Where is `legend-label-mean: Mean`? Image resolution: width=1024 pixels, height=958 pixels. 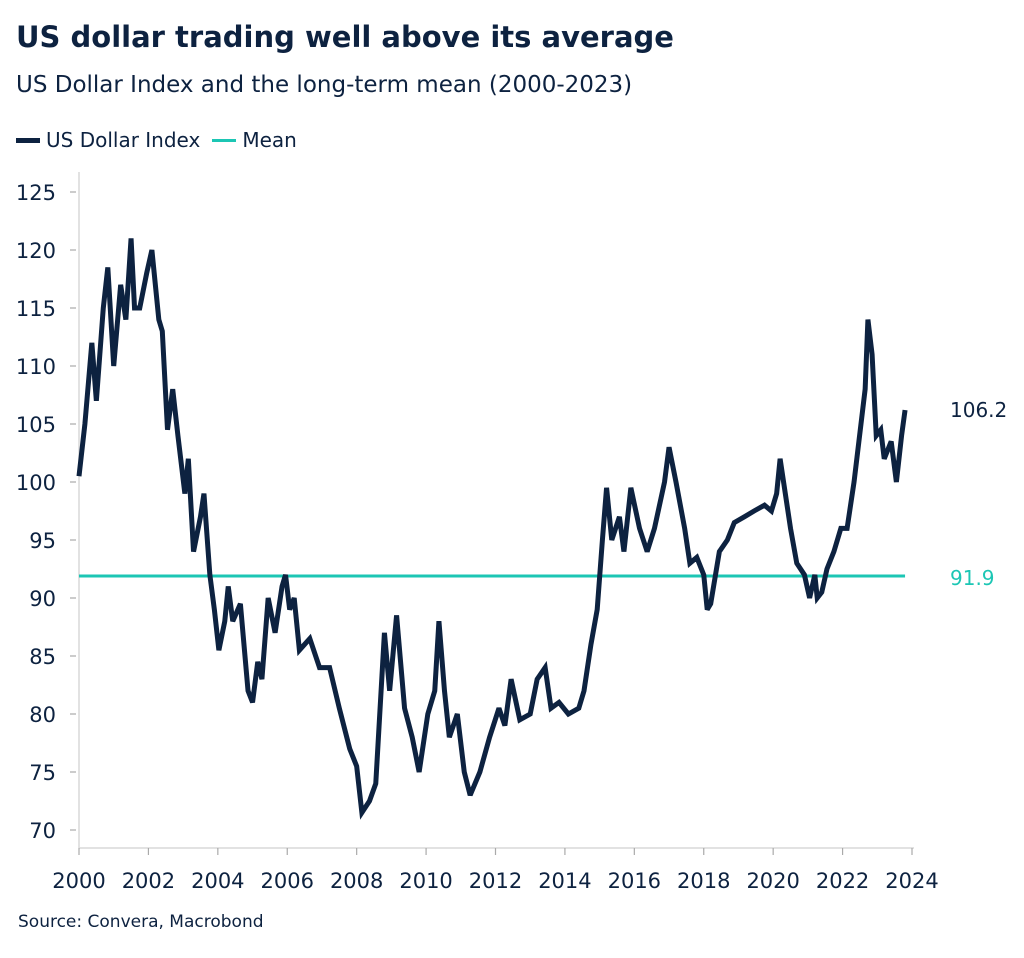
legend-label-mean: Mean is located at coordinates (269, 140).